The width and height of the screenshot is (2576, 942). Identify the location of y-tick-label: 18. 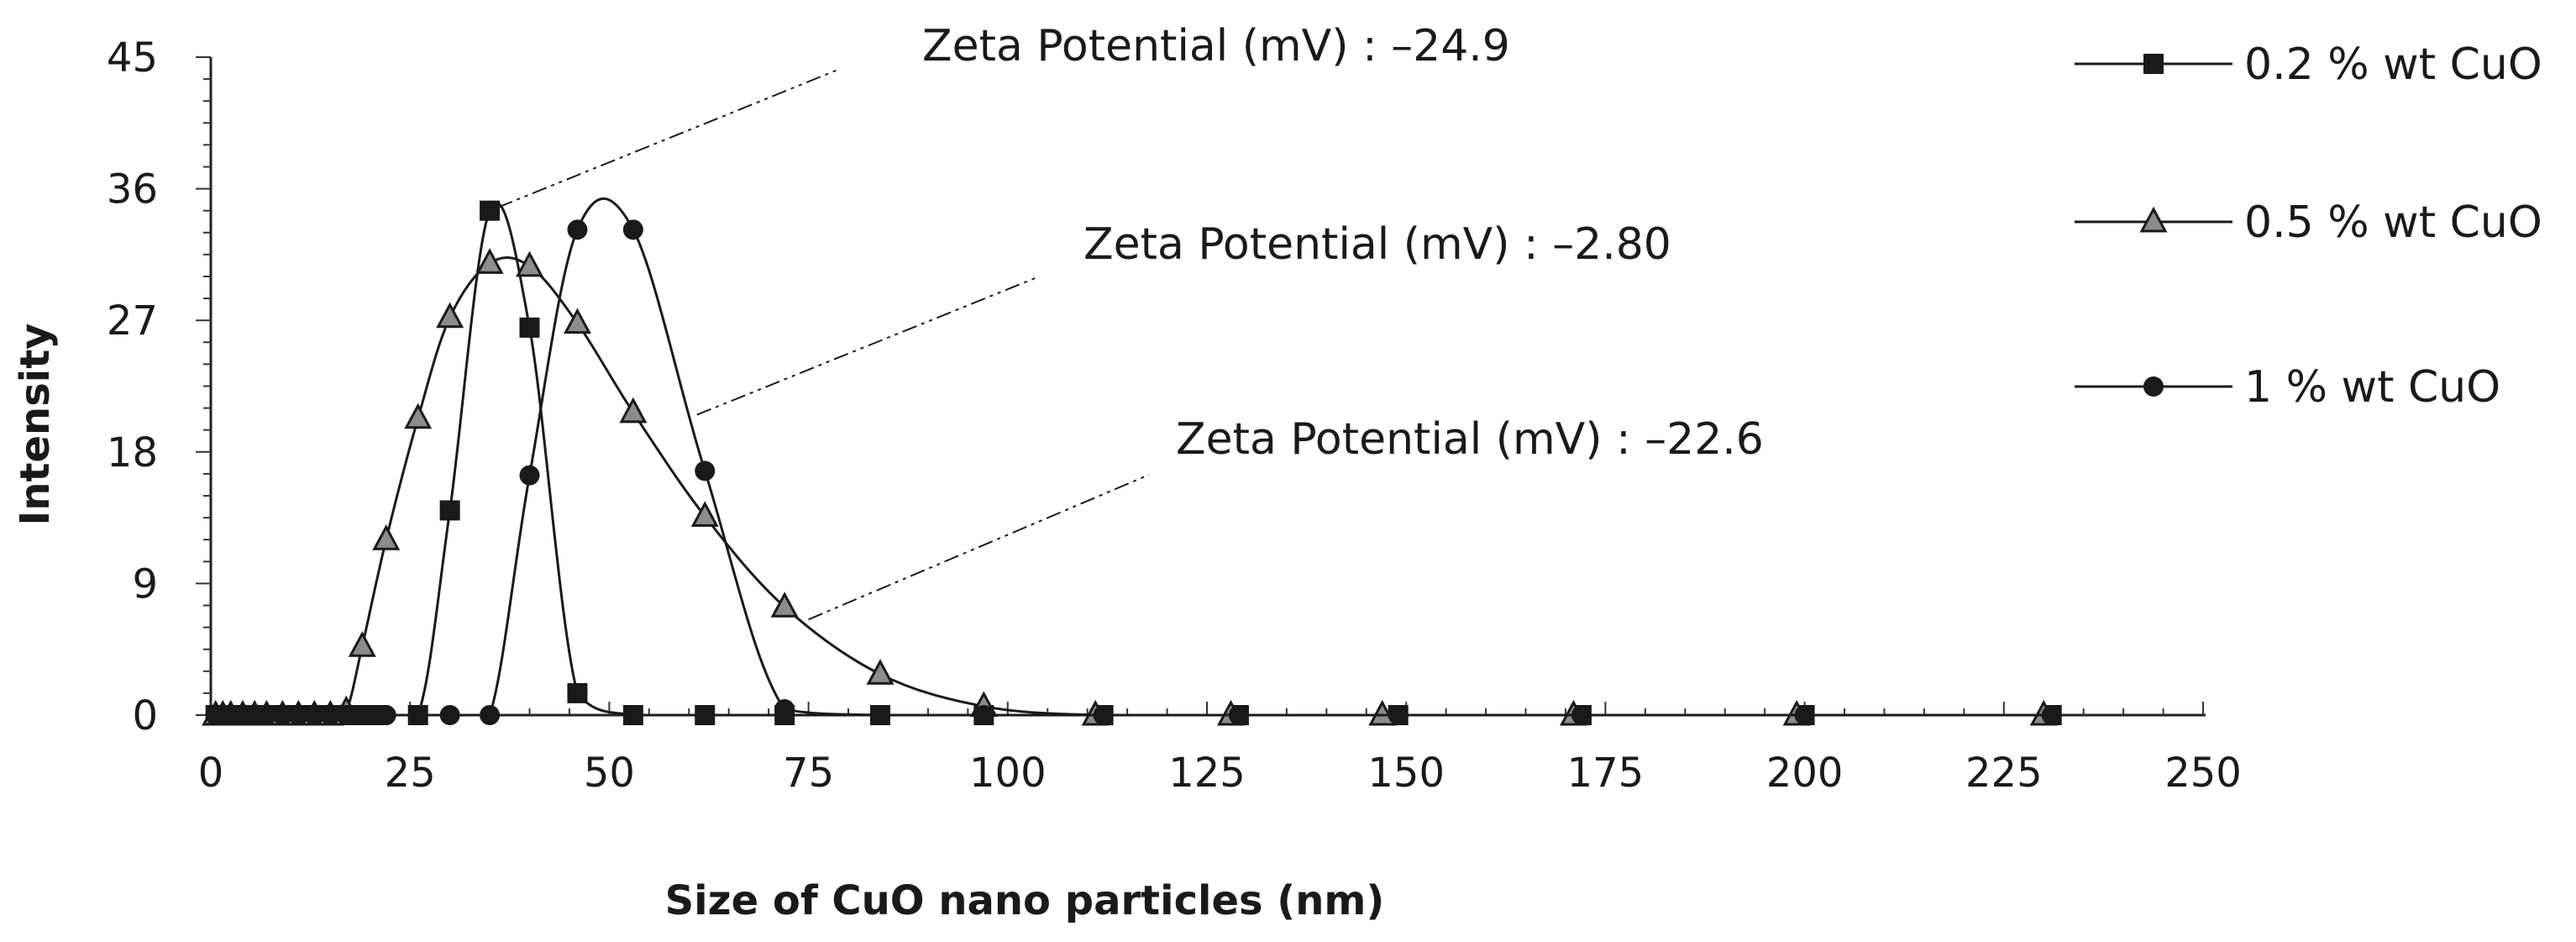
(132, 452).